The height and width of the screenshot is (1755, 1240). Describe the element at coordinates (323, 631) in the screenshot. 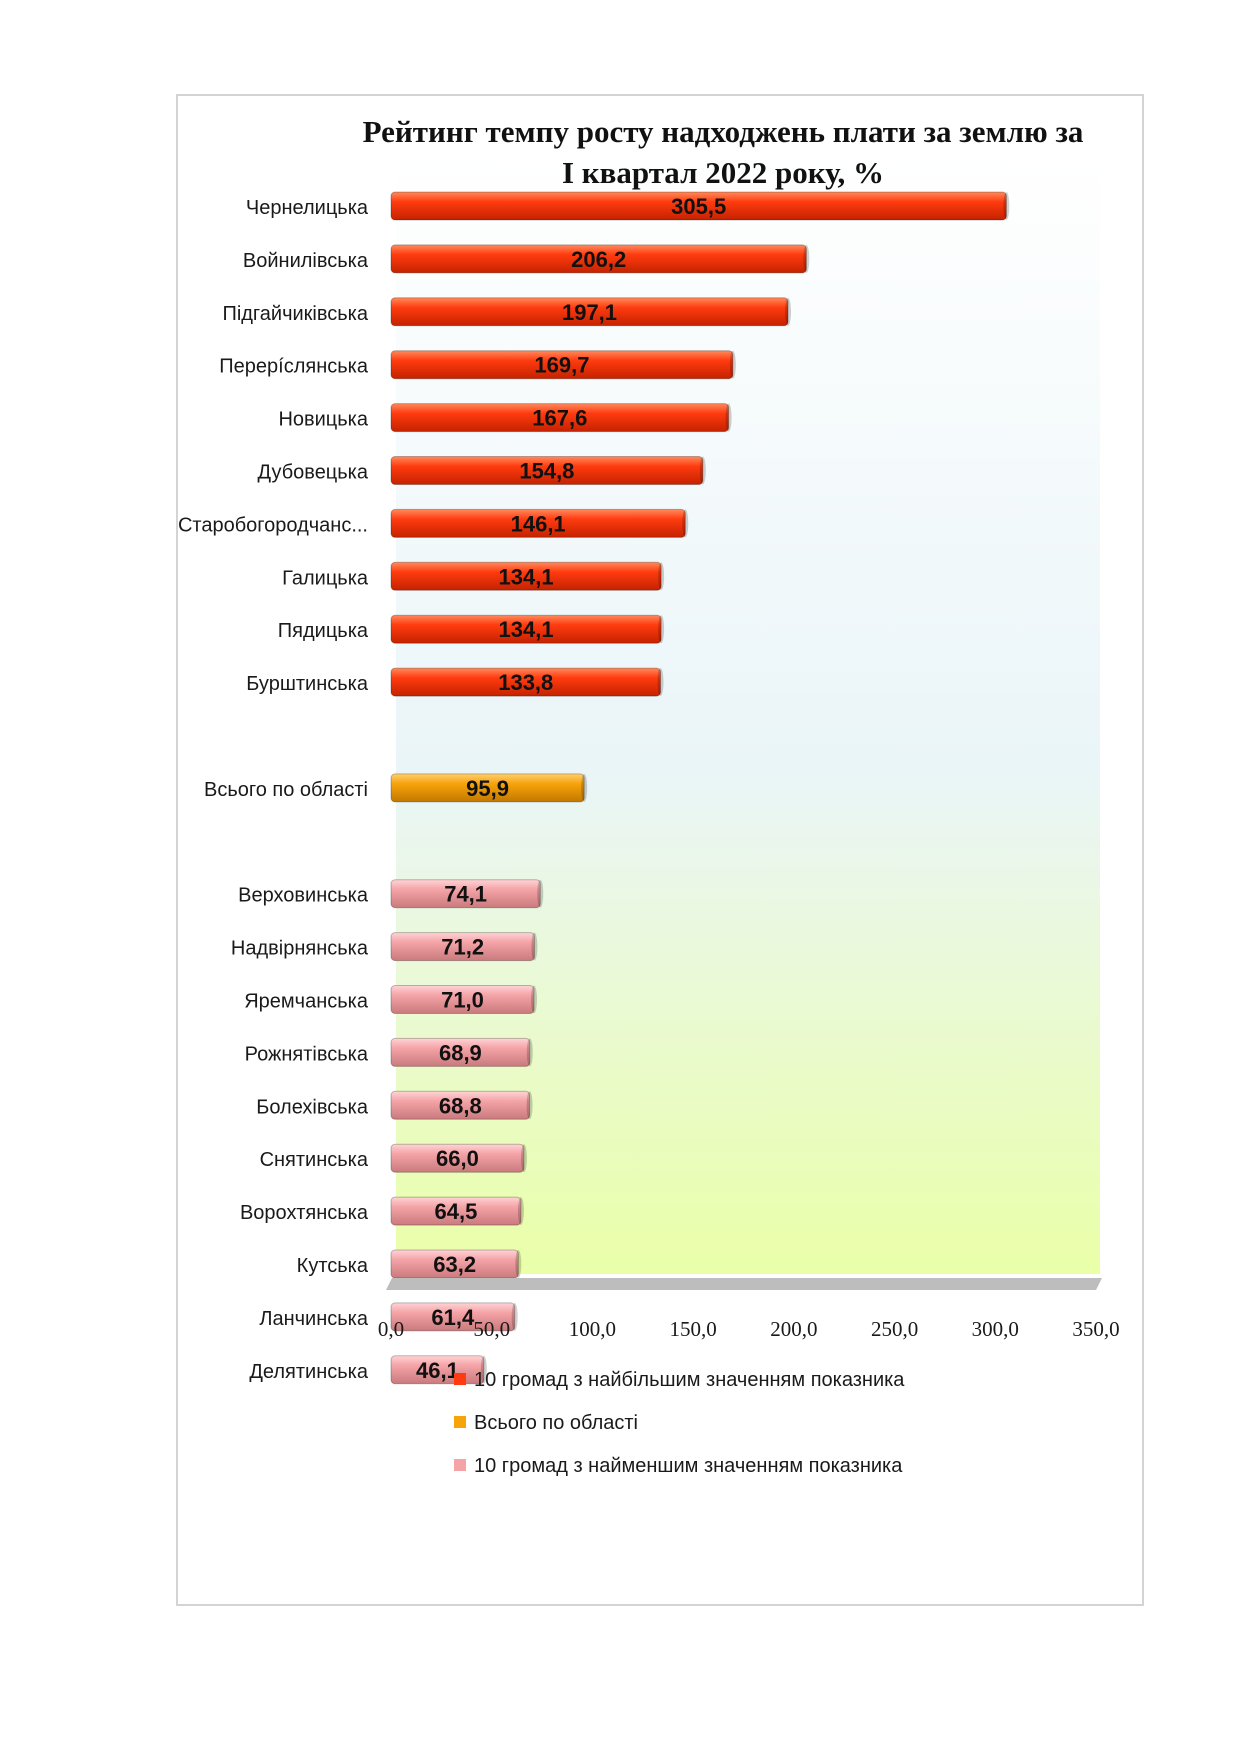

I see `category-label-пядицька: Пядицька` at that location.